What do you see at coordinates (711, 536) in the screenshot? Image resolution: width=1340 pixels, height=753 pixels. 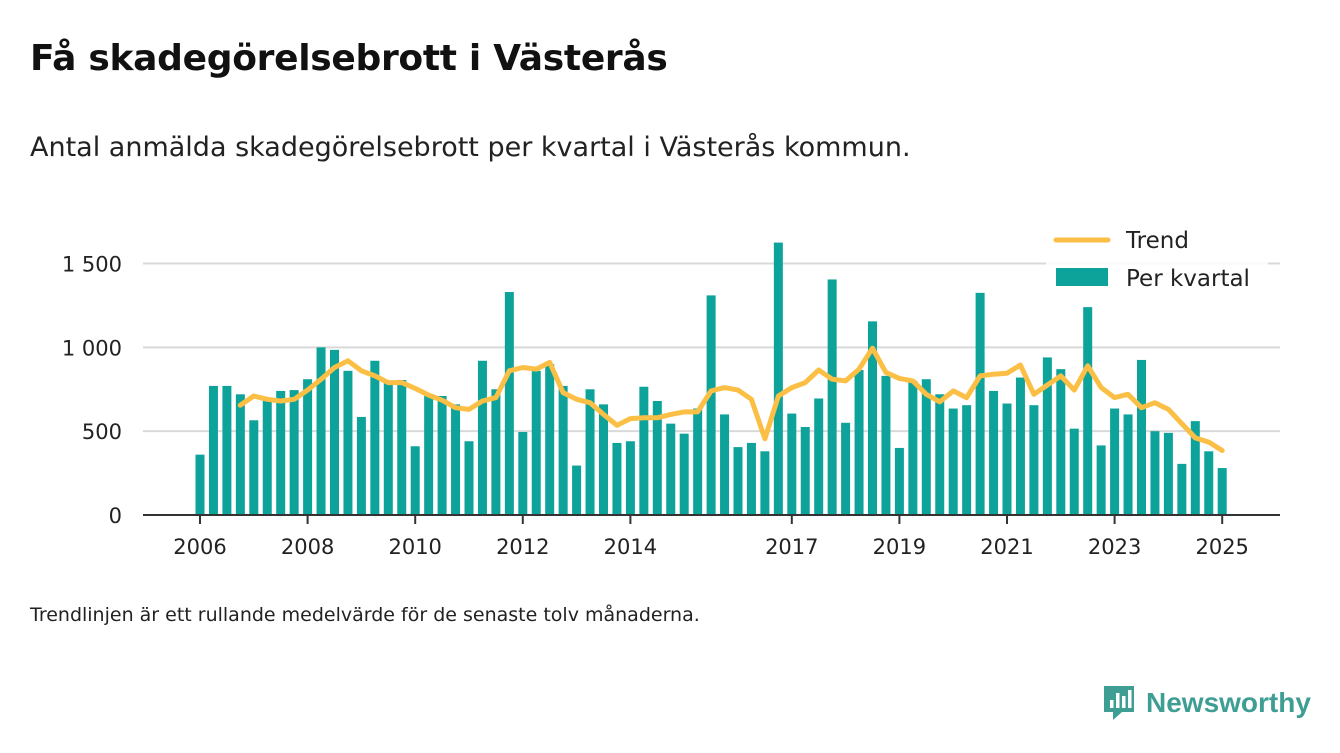 I see `axes: 2006 2008 2010 2012 2014 2017 2019 2021 2023 2025` at bounding box center [711, 536].